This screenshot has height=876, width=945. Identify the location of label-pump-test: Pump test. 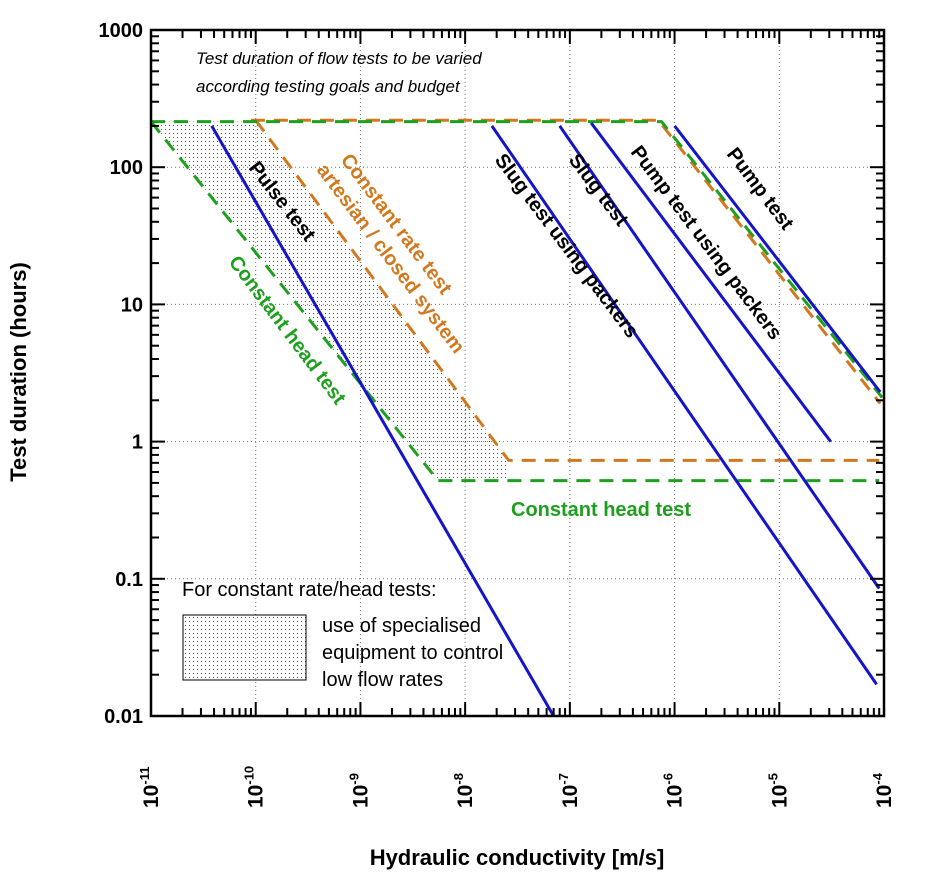
(760, 189).